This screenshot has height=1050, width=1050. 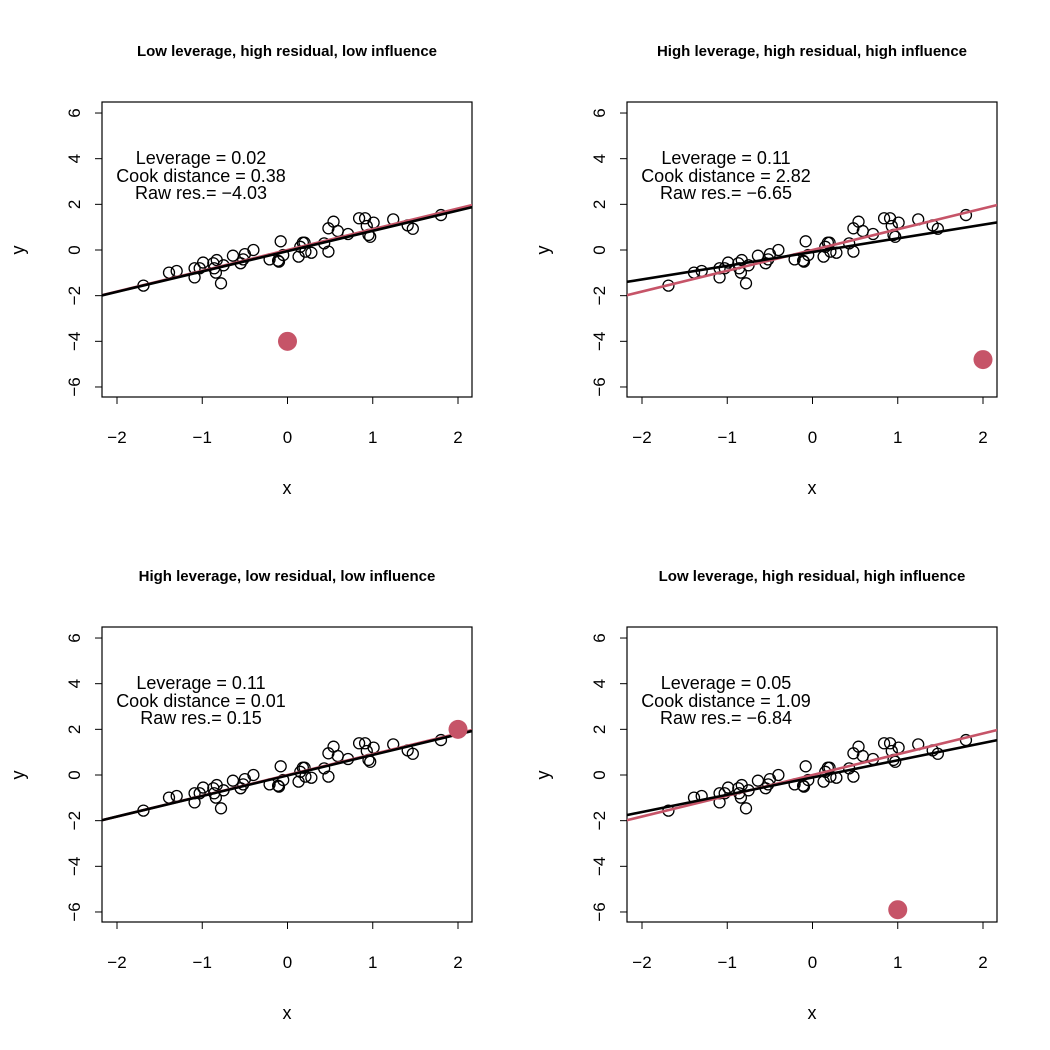 I want to click on annotation-text: Raw res.= −4.03, so click(x=201, y=193).